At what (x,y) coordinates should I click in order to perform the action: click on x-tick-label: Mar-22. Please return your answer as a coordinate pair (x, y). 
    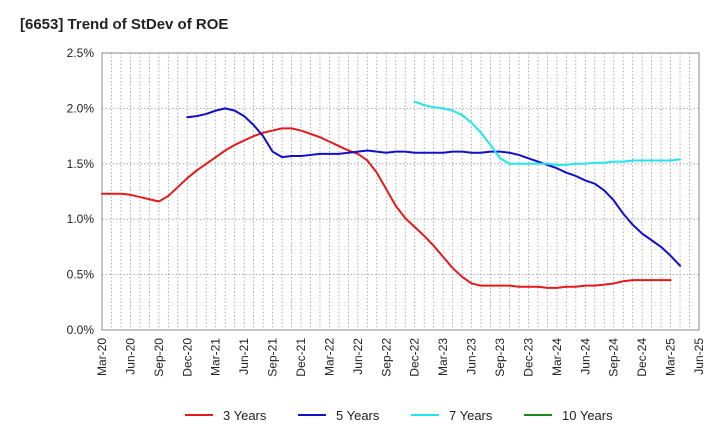
    Looking at the image, I should click on (329, 357).